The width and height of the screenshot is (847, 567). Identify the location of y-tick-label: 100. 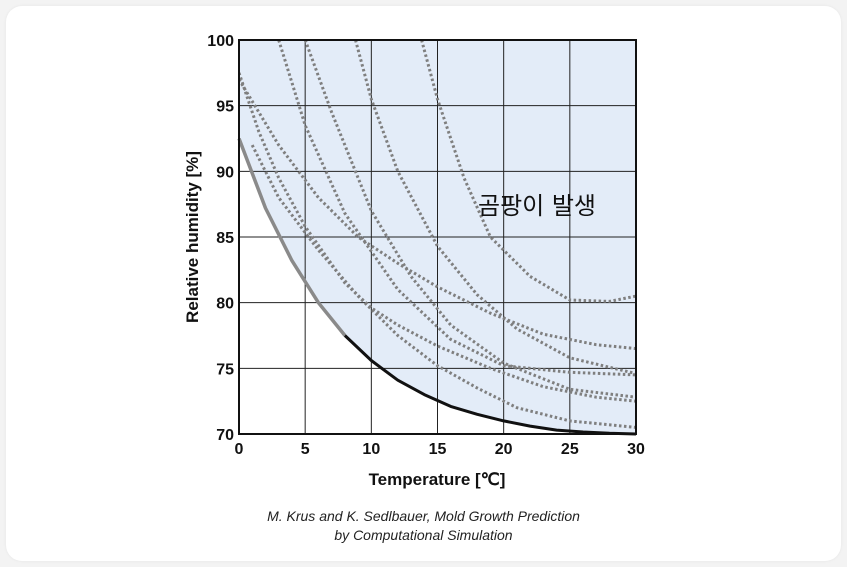
(220, 41).